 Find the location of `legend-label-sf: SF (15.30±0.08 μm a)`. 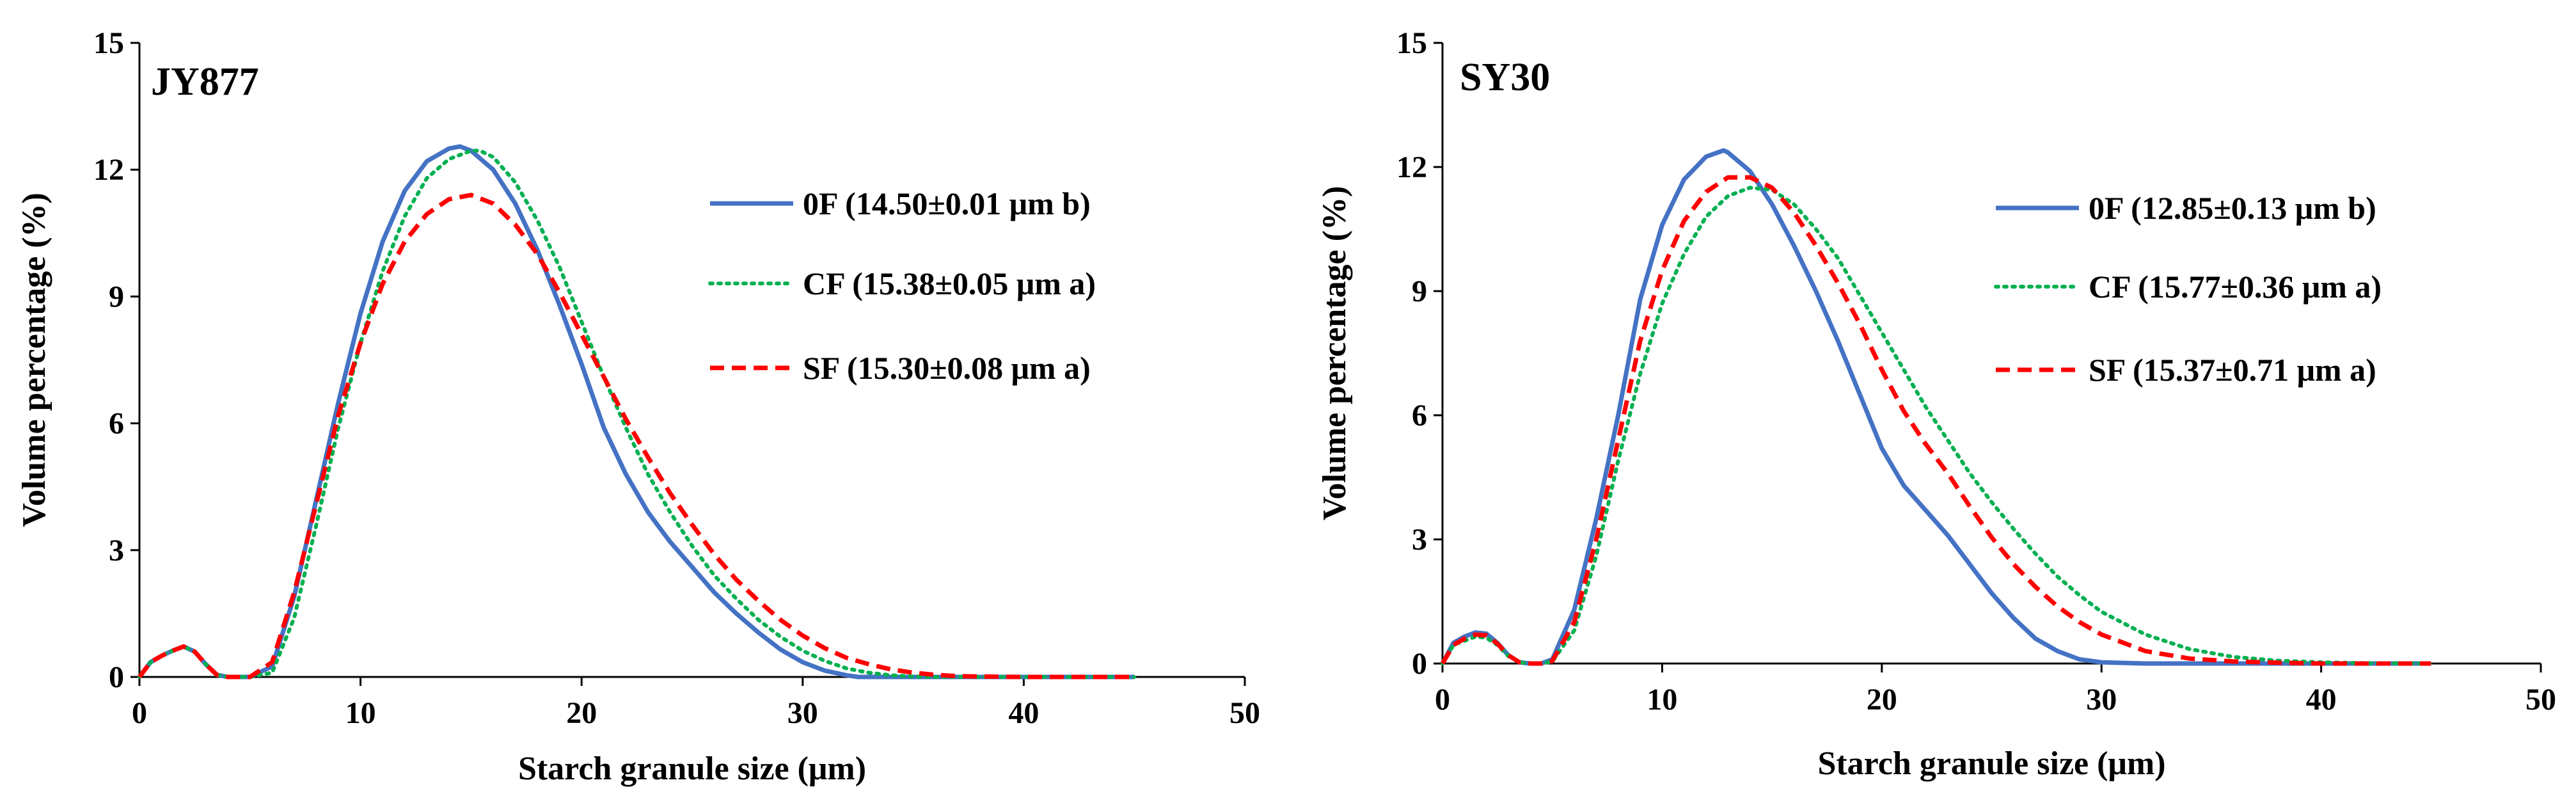

legend-label-sf: SF (15.30±0.08 μm a) is located at coordinates (947, 368).